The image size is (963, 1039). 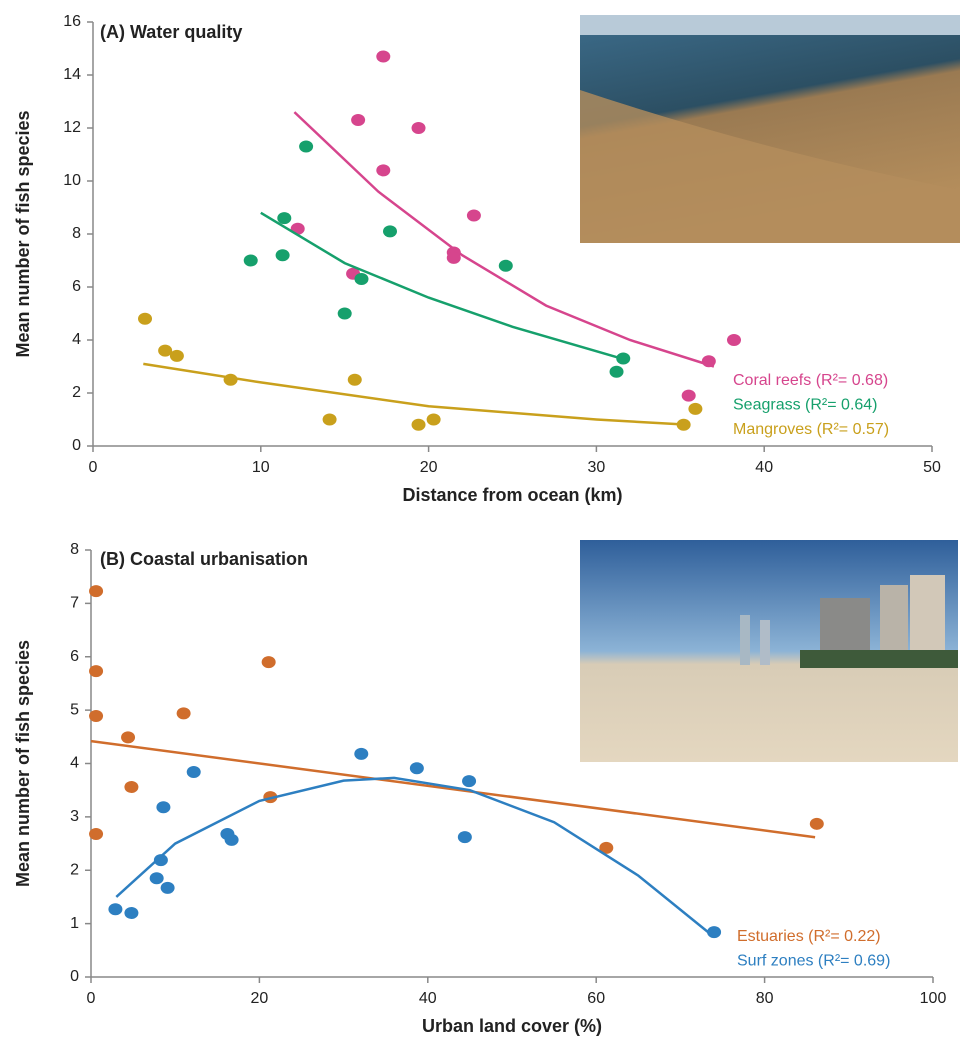 I want to click on legend-entry: Estuaries (R²= 0.22), so click(x=809, y=936).